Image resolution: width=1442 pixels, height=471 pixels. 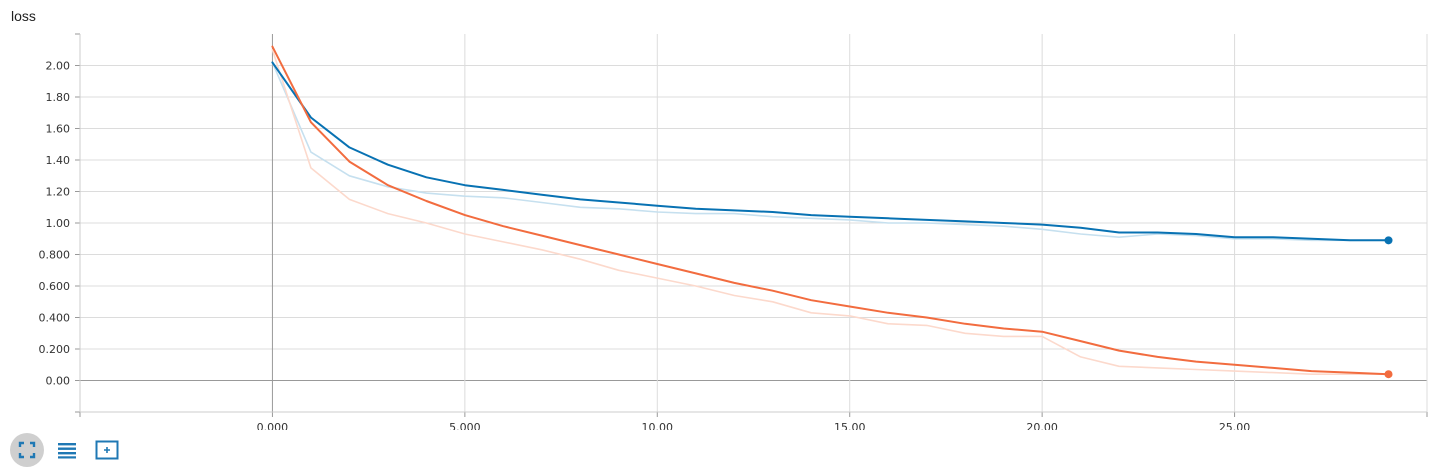 What do you see at coordinates (58, 160) in the screenshot?
I see `y-tick-label: 1.40` at bounding box center [58, 160].